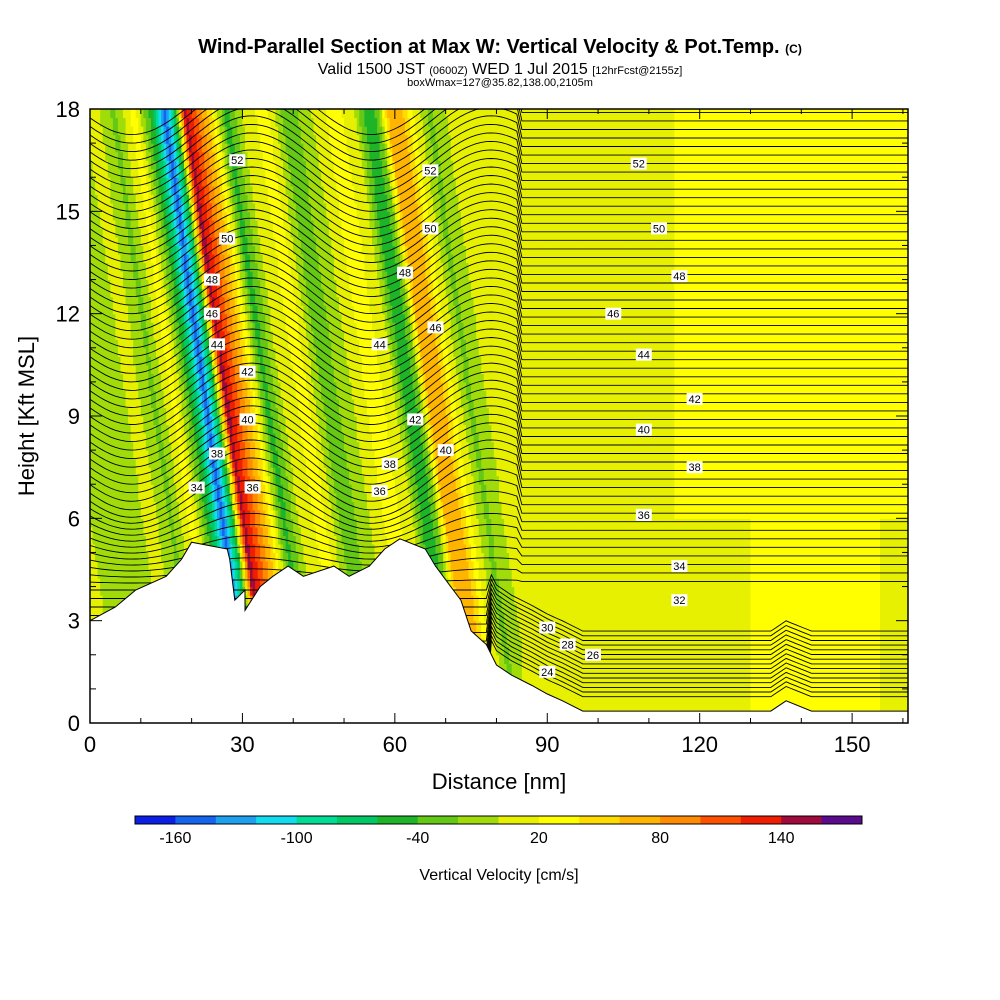 This screenshot has height=1000, width=1000. I want to click on theta-label: 52, so click(237, 160).